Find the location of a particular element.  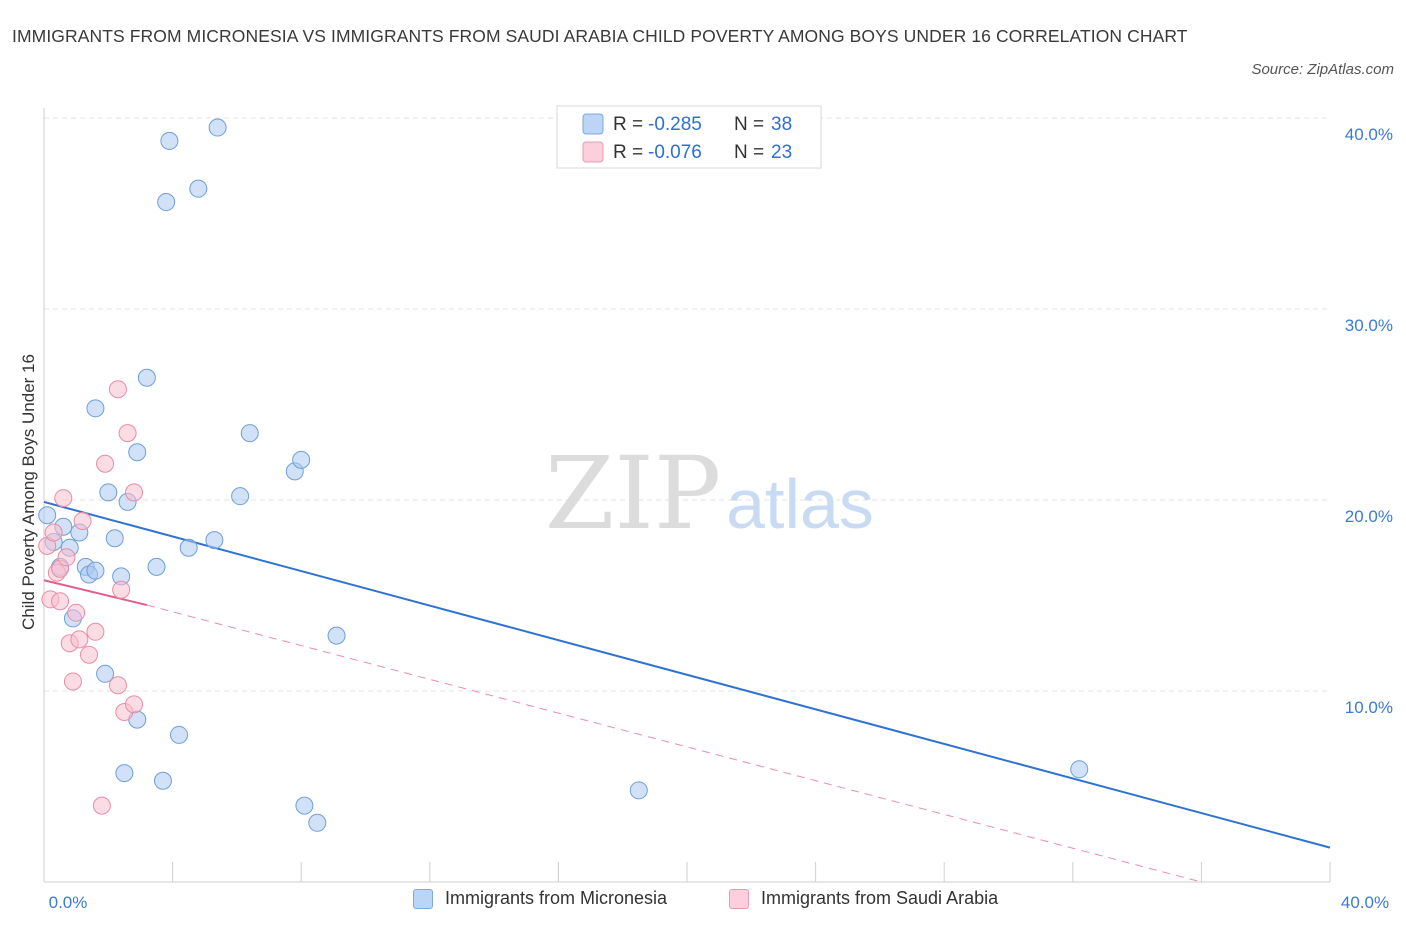

y-tick-label: 10.0% is located at coordinates (1369, 707).